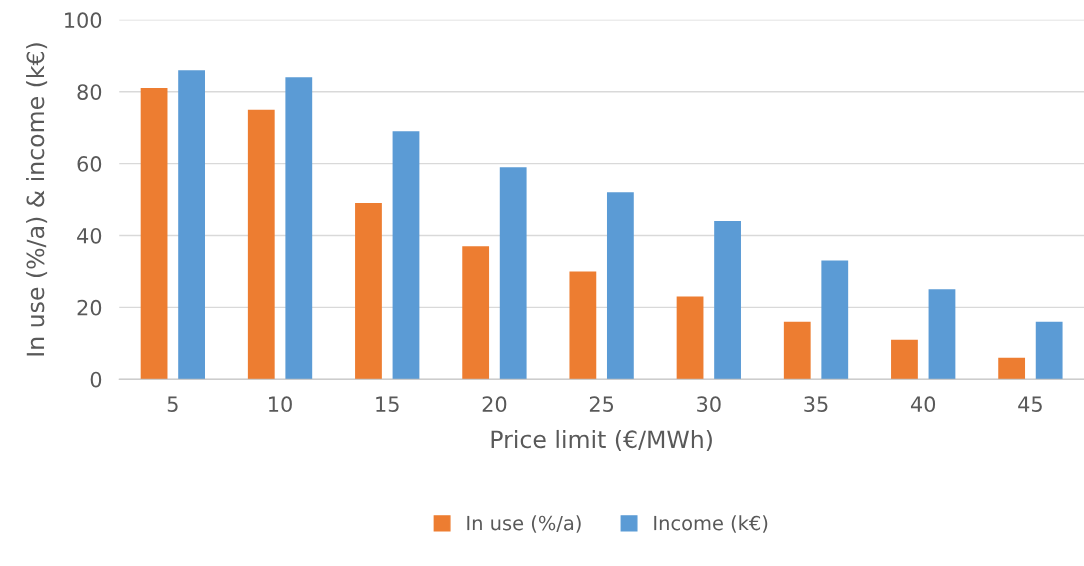 This screenshot has height=566, width=1084. I want to click on x-tick-label: 5, so click(172, 404).